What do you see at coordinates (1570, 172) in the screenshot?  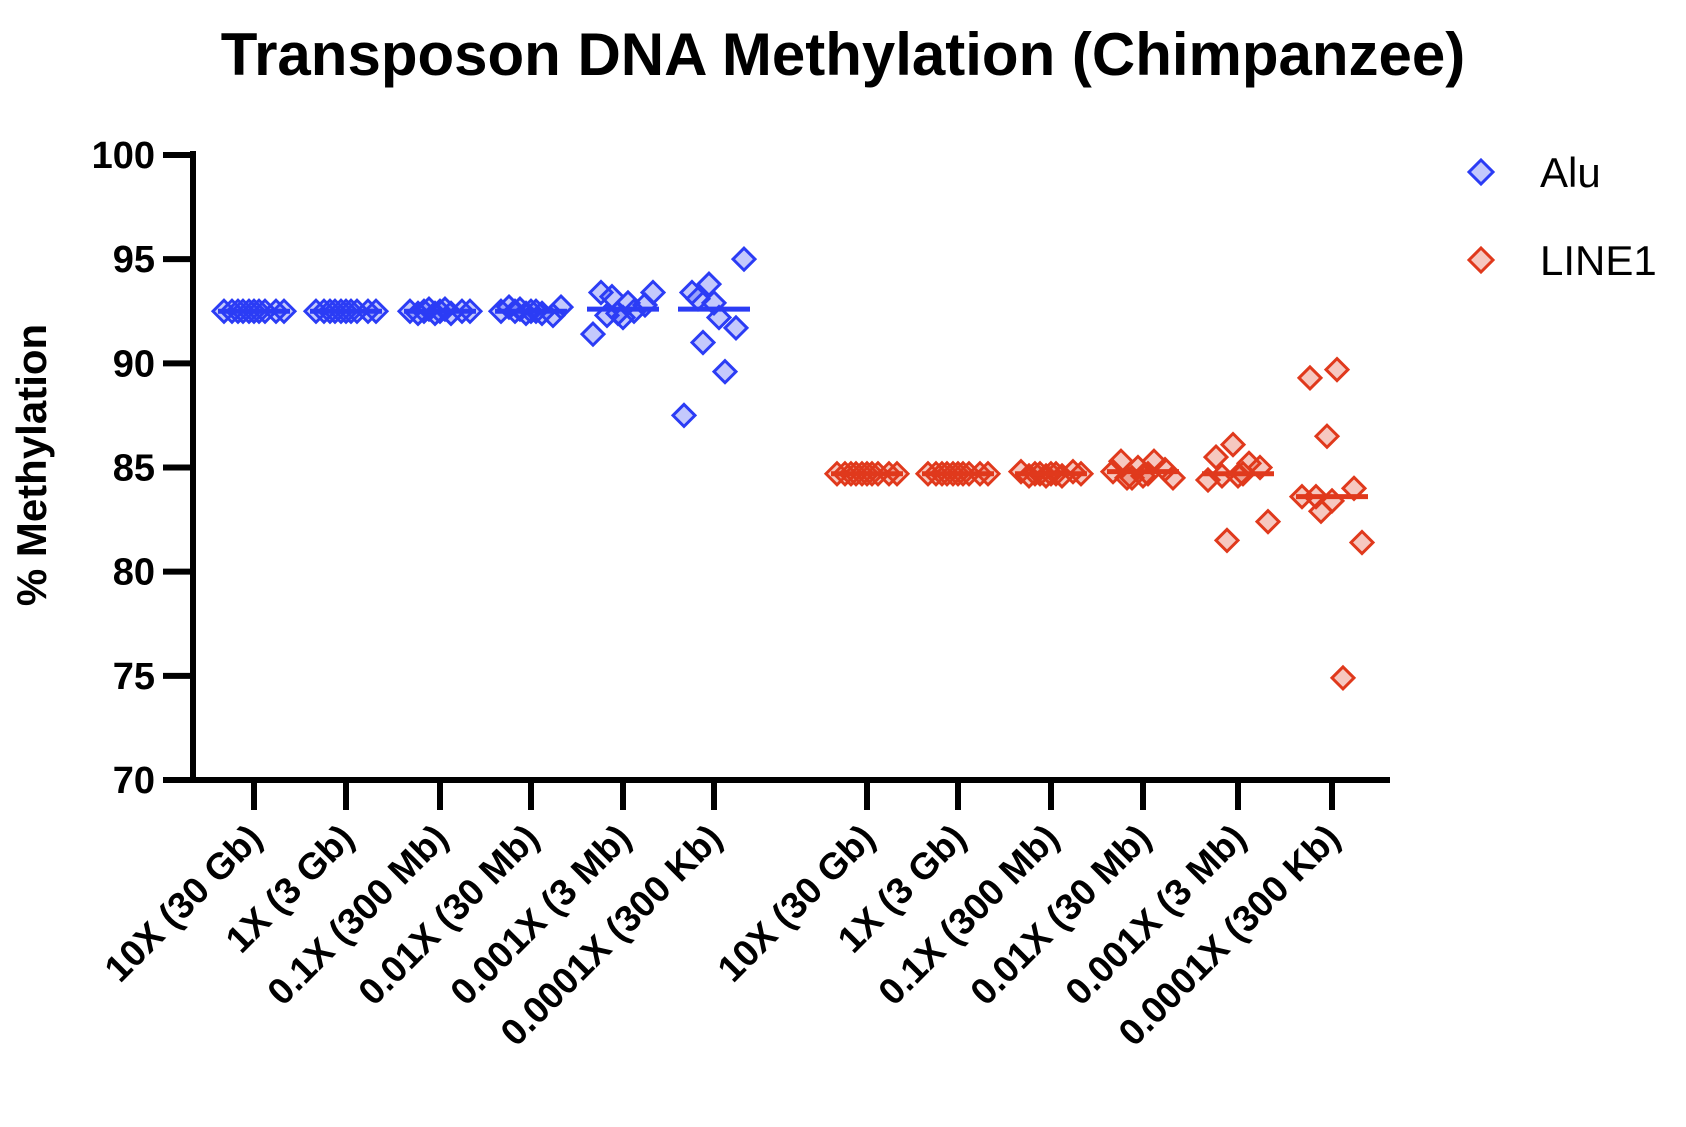 I see `legend-label: Alu` at bounding box center [1570, 172].